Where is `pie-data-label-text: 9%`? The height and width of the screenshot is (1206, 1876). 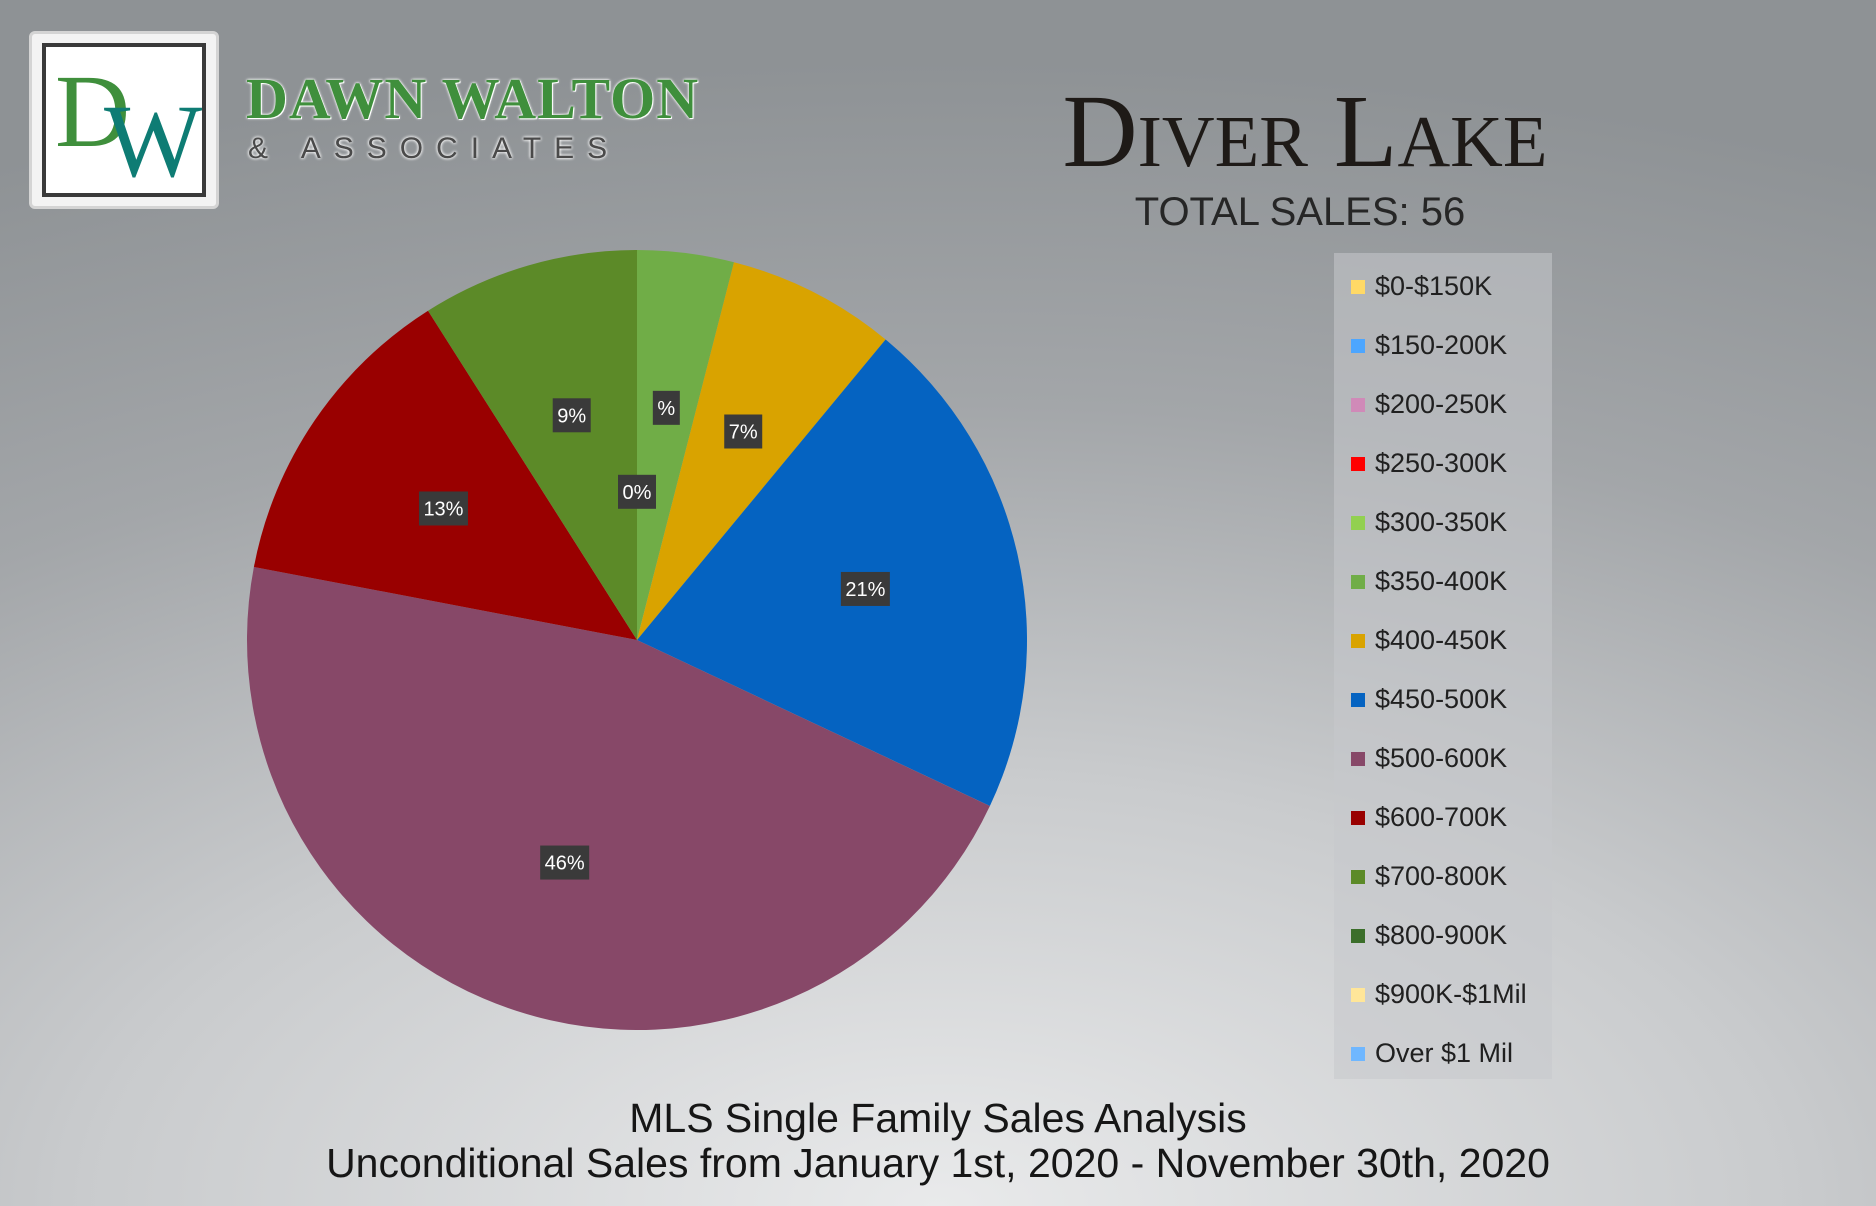 pie-data-label-text: 9% is located at coordinates (571, 416).